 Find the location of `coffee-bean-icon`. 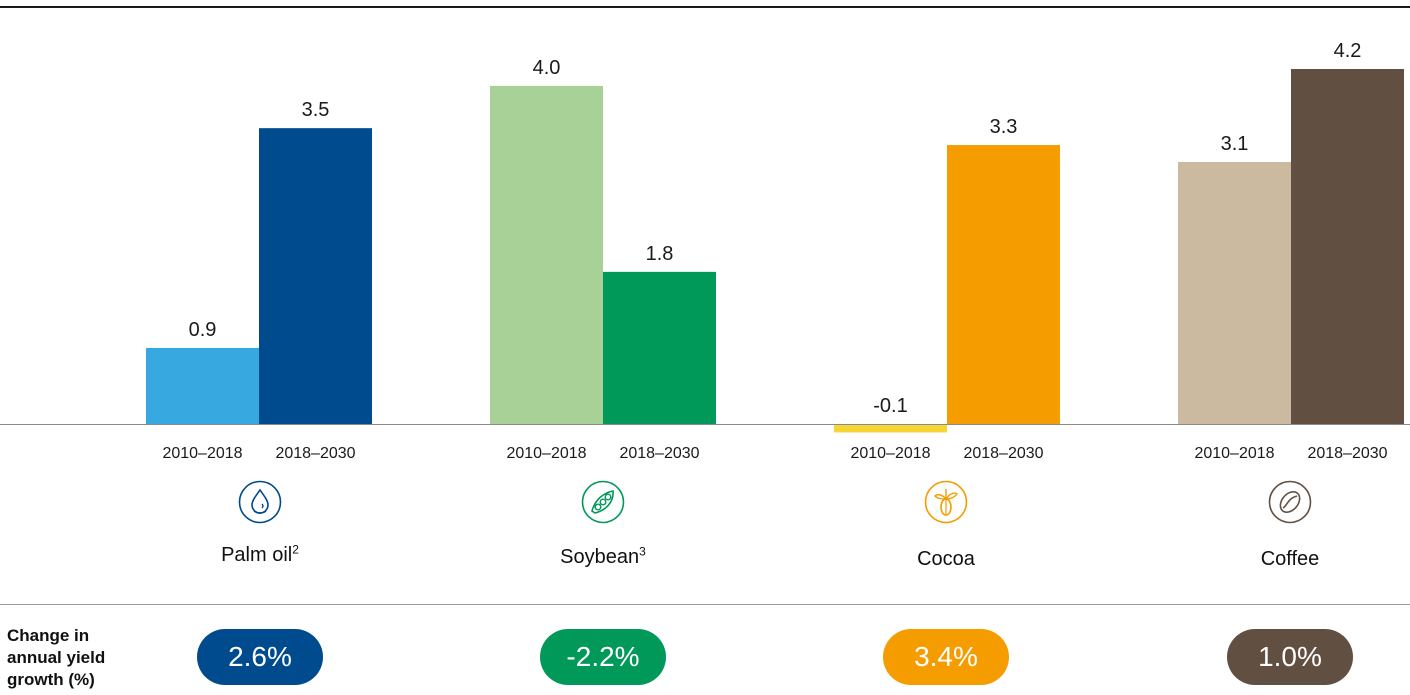

coffee-bean-icon is located at coordinates (1290, 502).